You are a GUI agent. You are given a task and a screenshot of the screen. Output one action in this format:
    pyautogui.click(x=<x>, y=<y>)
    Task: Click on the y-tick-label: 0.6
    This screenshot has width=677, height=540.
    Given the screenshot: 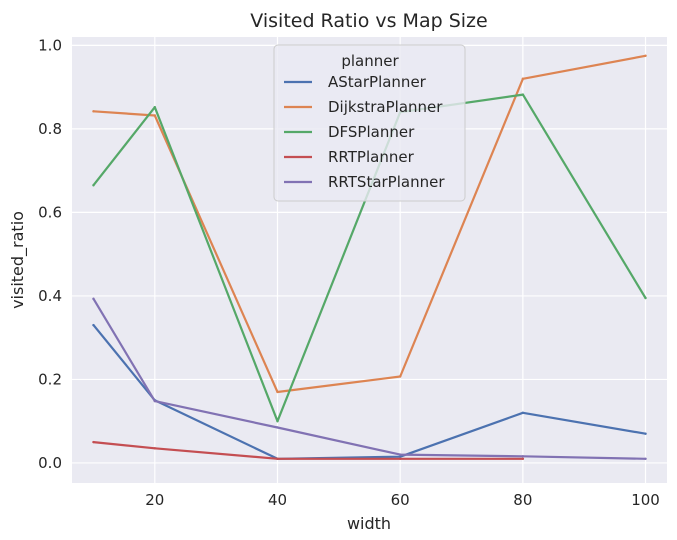 What is the action you would take?
    pyautogui.click(x=50, y=212)
    